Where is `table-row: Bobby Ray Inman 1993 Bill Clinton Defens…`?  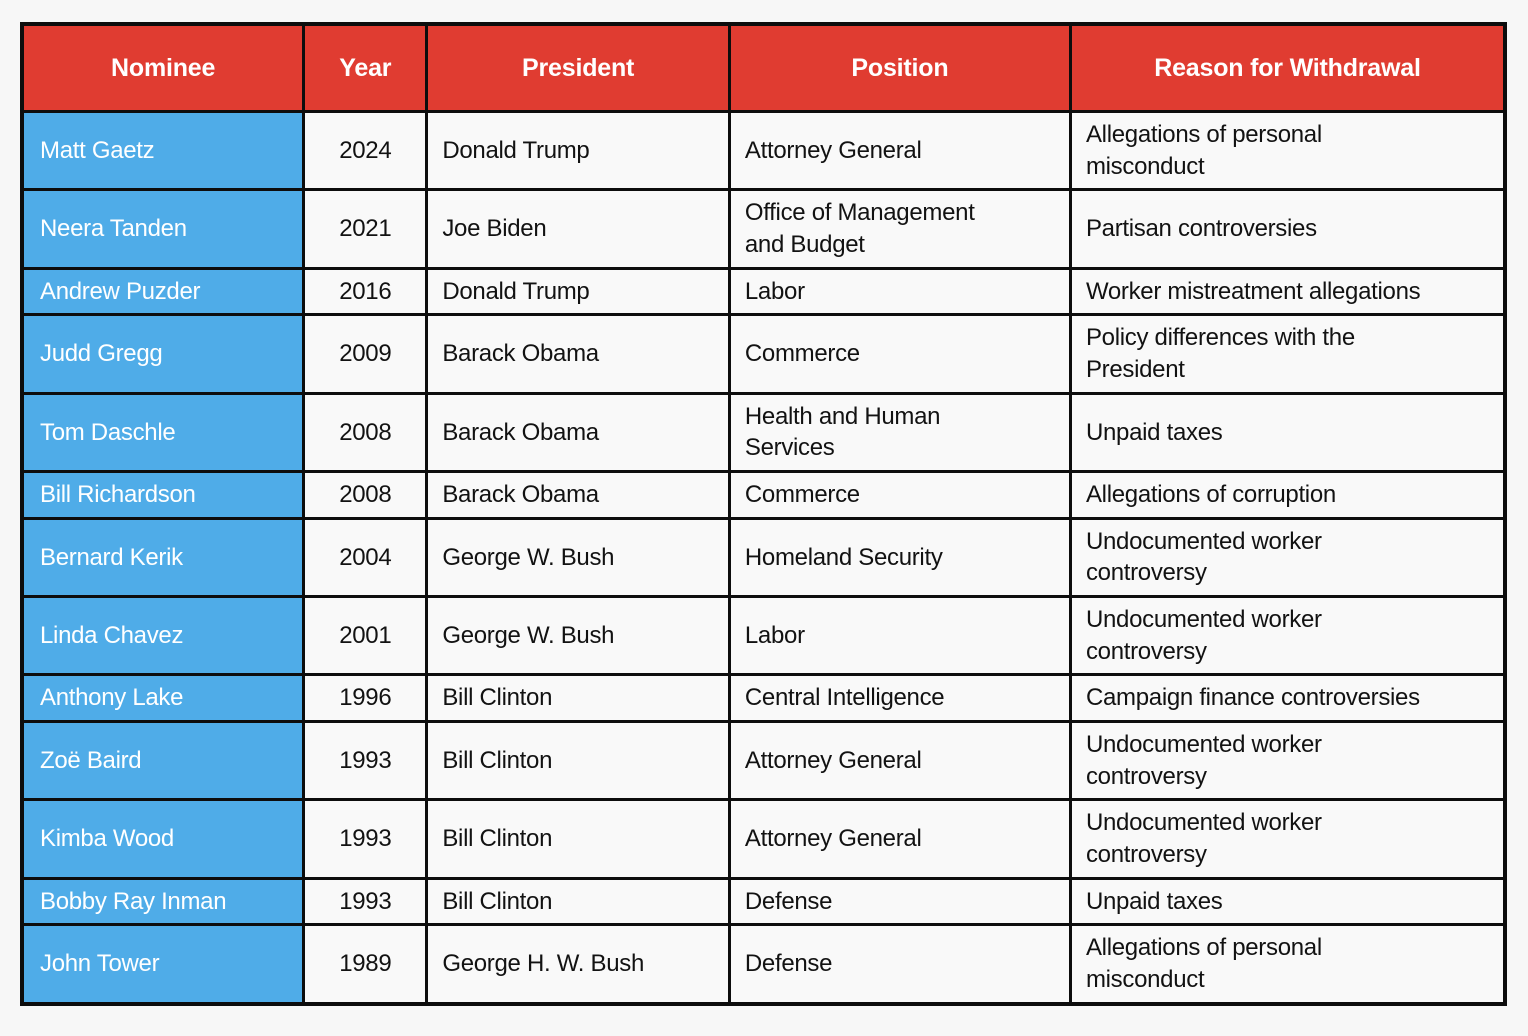
table-row: Bobby Ray Inman 1993 Bill Clinton Defens… is located at coordinates (763, 901).